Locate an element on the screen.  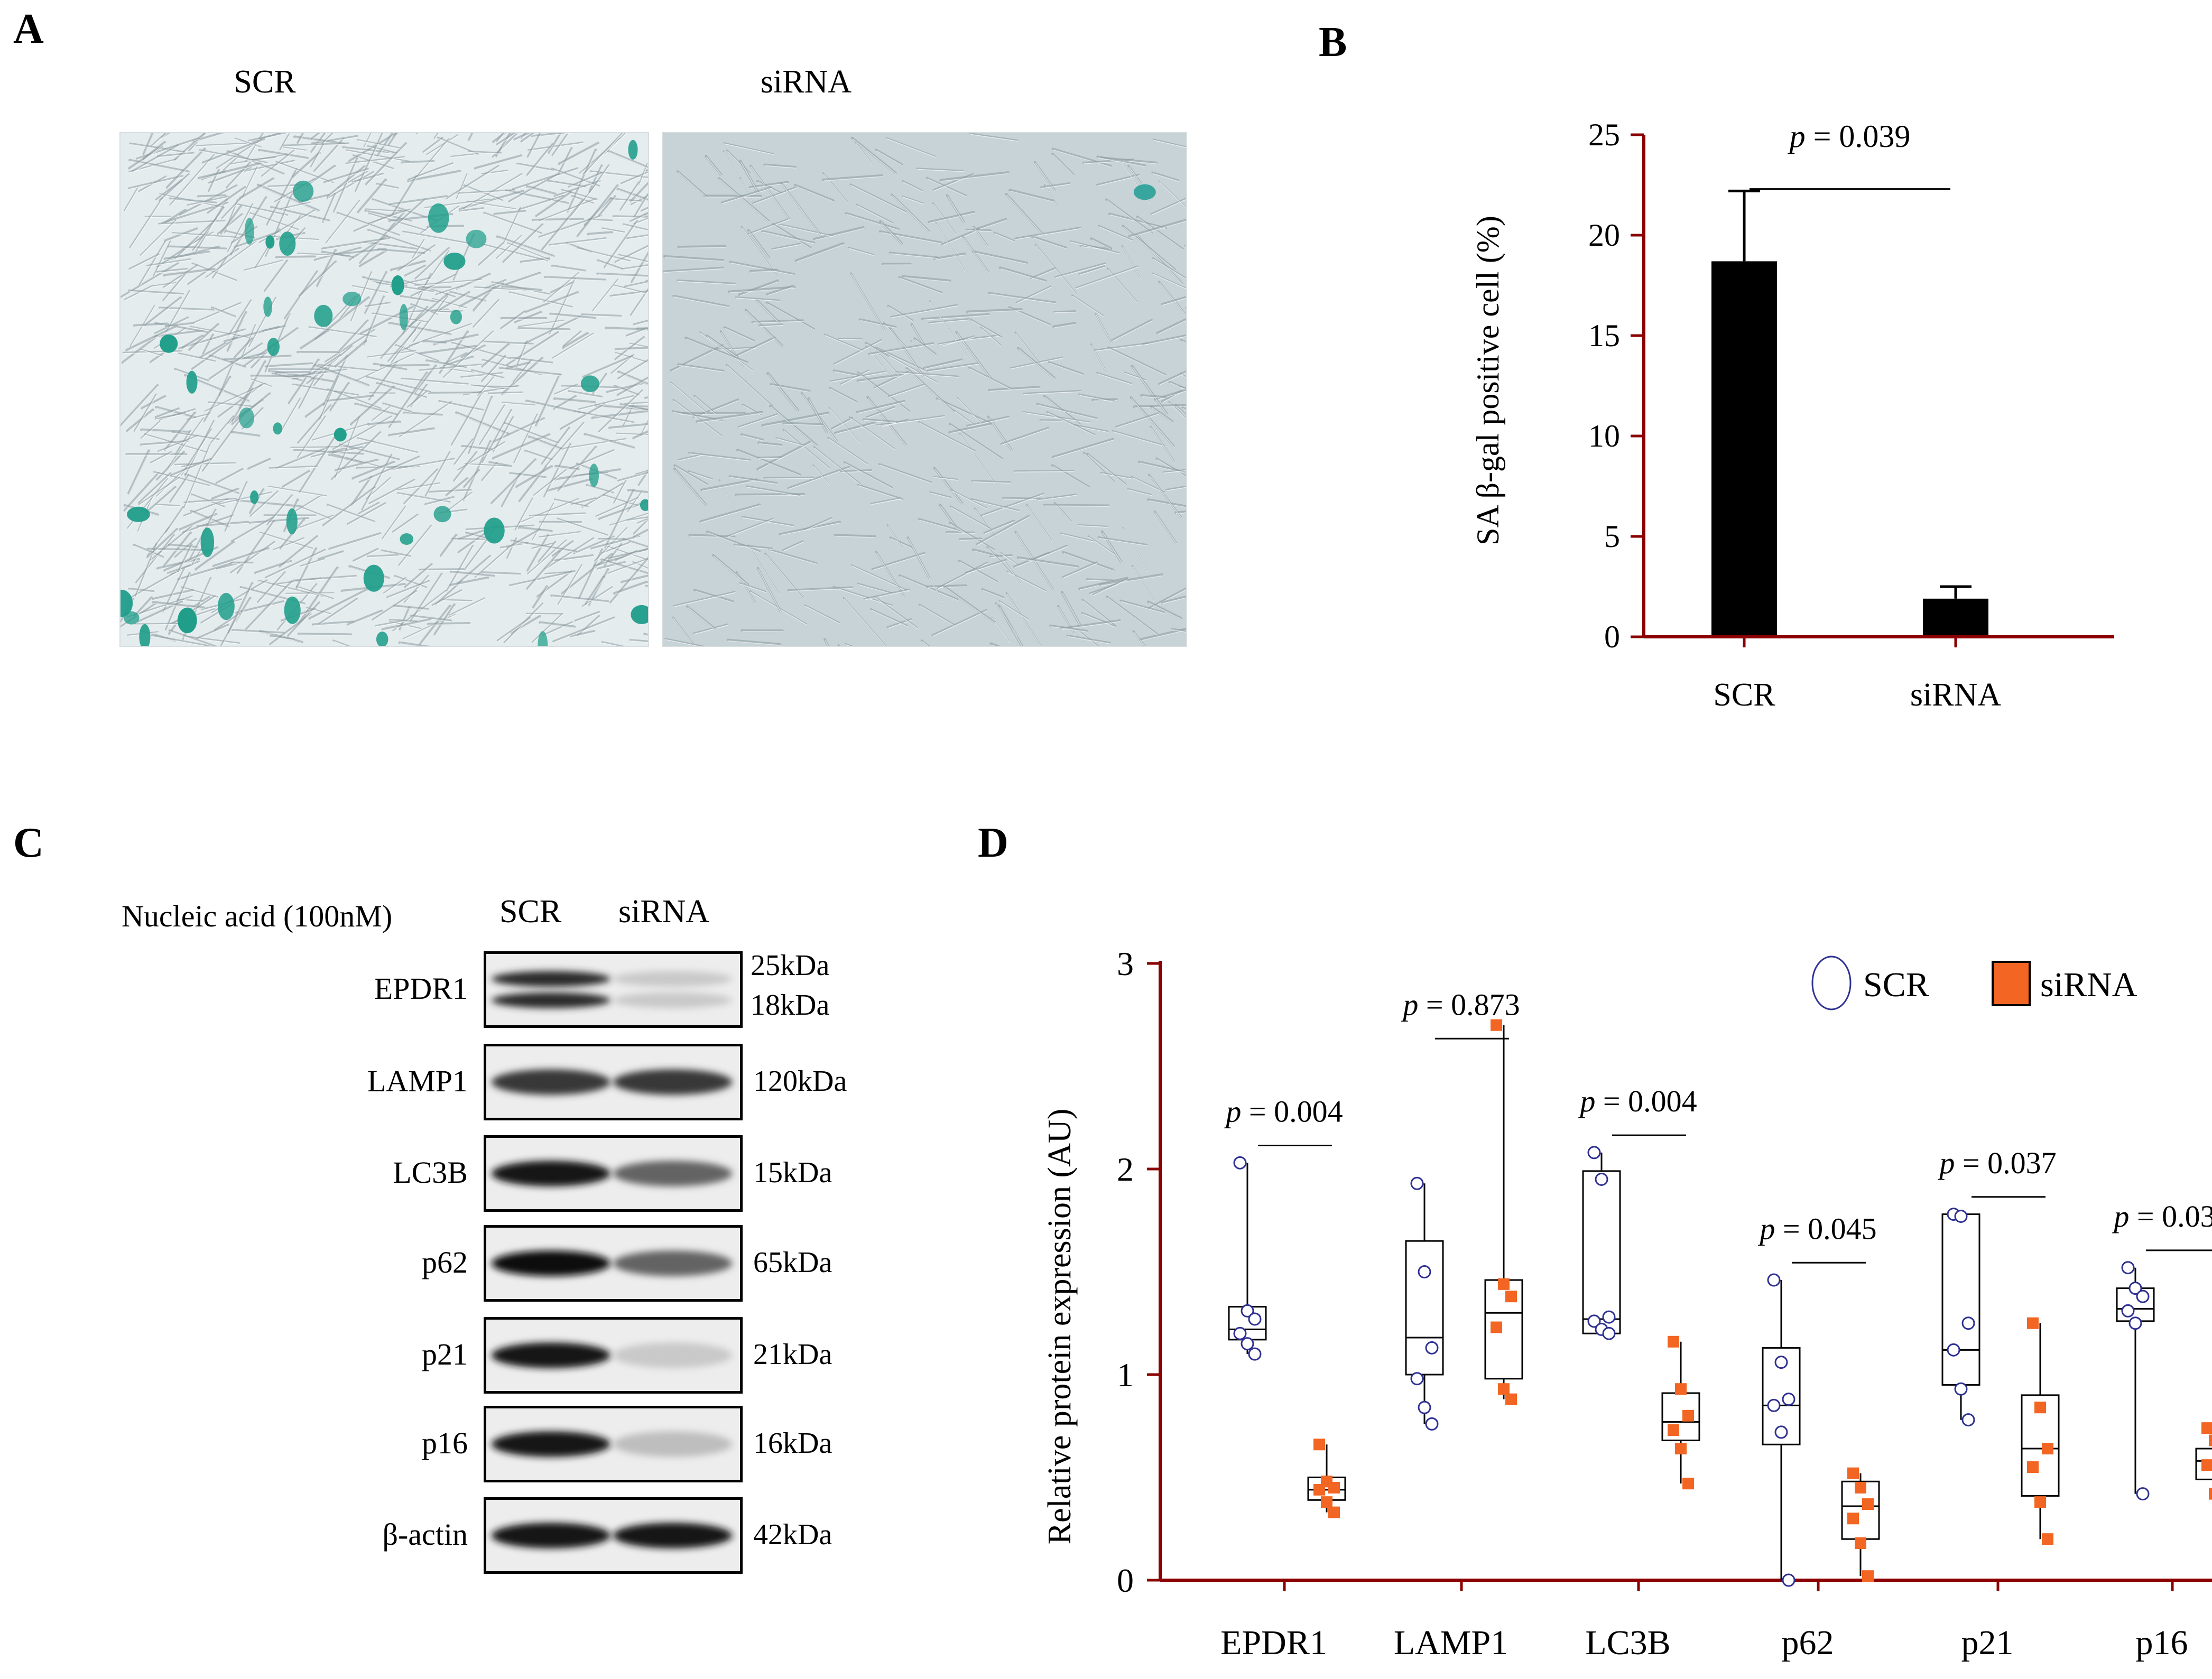
blot-p21 is located at coordinates (614, 1356).